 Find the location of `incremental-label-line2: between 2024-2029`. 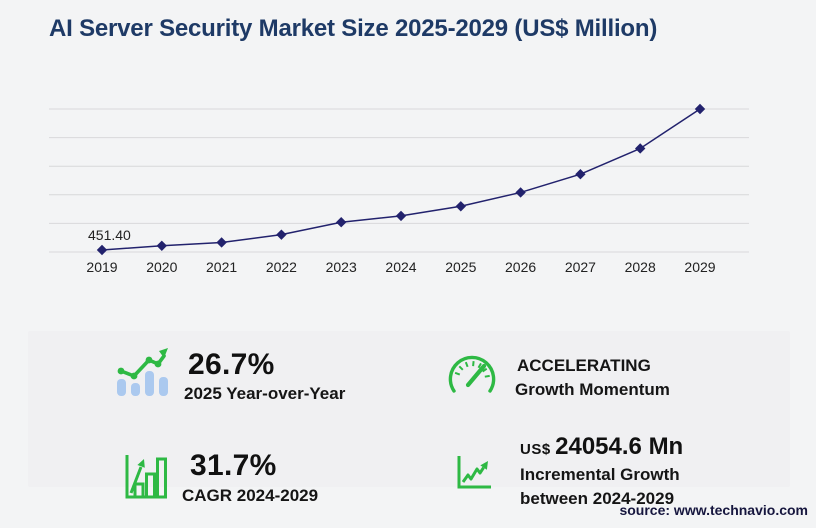

incremental-label-line2: between 2024-2029 is located at coordinates (597, 498).